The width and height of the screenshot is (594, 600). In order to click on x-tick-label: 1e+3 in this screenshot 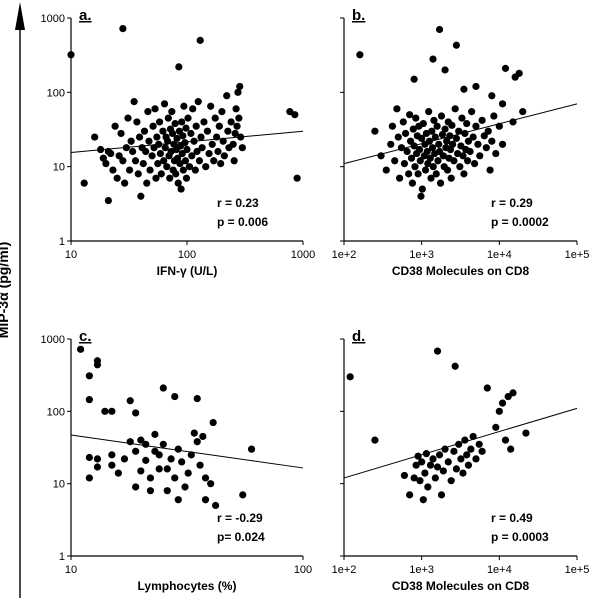, I will do `click(421, 570)`.